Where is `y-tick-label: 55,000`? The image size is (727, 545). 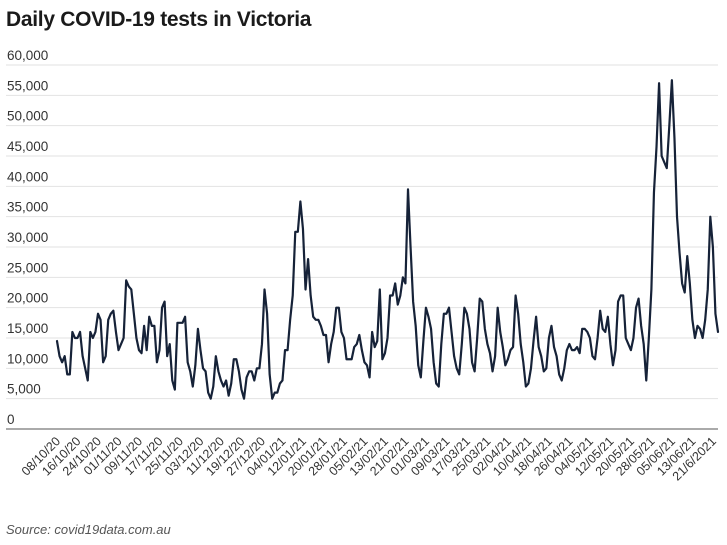 y-tick-label: 55,000 is located at coordinates (27, 85).